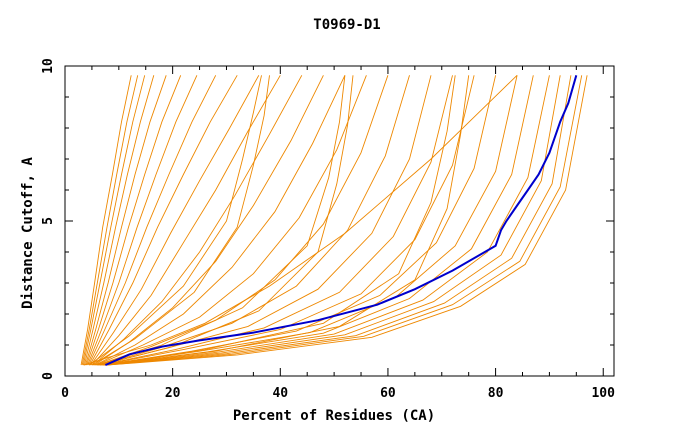  I want to click on x-axis-label: Percent of Residues (CA), so click(334, 416).